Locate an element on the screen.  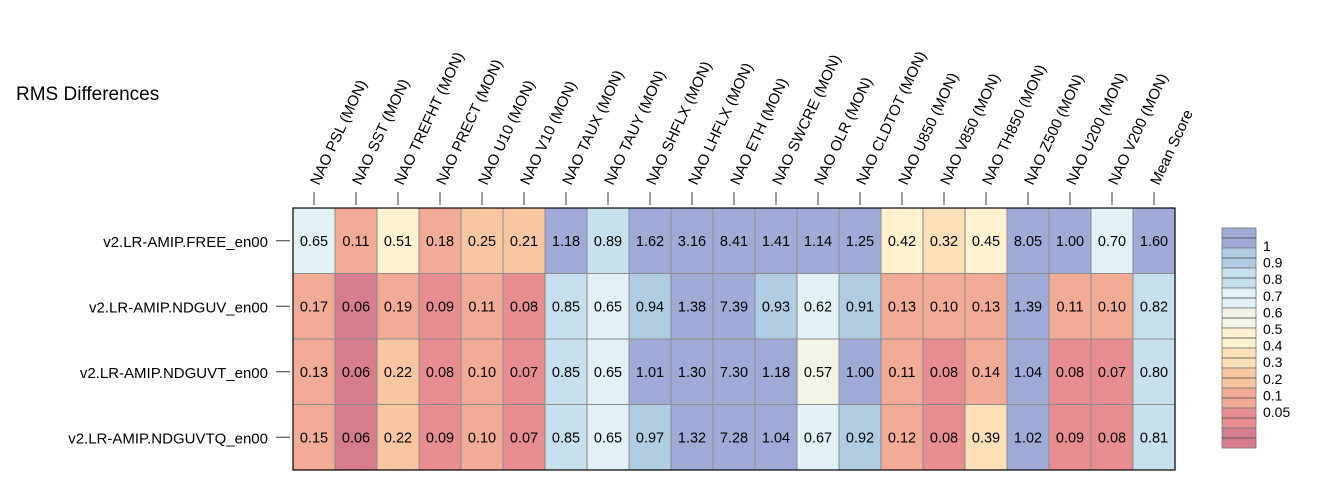
row-label: v2.LR-AMIP.FREE_en00 is located at coordinates (185, 242).